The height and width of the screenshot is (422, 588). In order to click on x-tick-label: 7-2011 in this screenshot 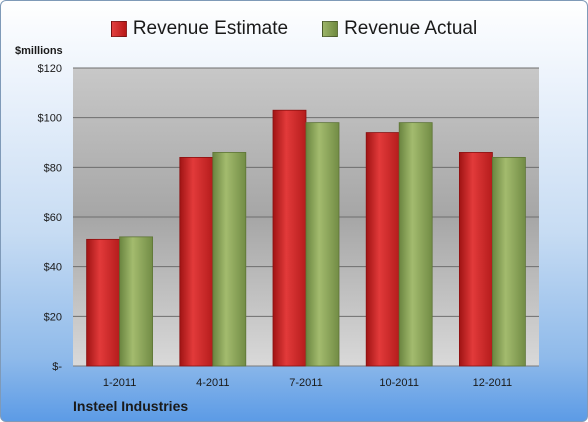, I will do `click(305, 383)`.